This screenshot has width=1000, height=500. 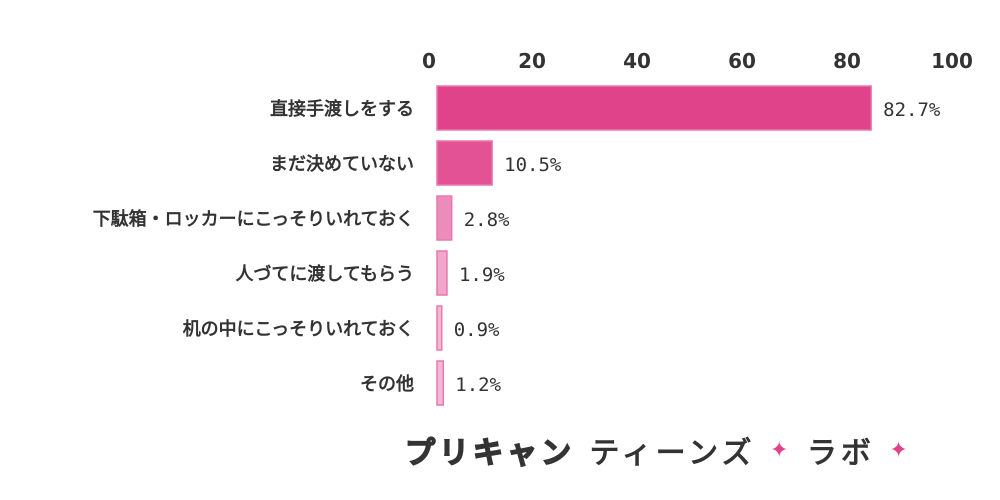 What do you see at coordinates (637, 61) in the screenshot?
I see `x-tick-label: 40` at bounding box center [637, 61].